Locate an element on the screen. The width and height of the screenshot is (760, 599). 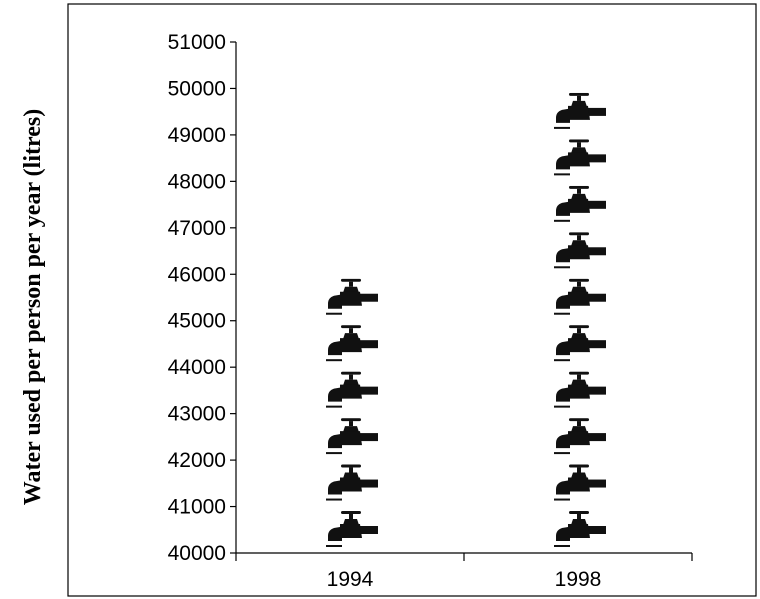
y-tick-label: 48000 is located at coordinates (197, 181).